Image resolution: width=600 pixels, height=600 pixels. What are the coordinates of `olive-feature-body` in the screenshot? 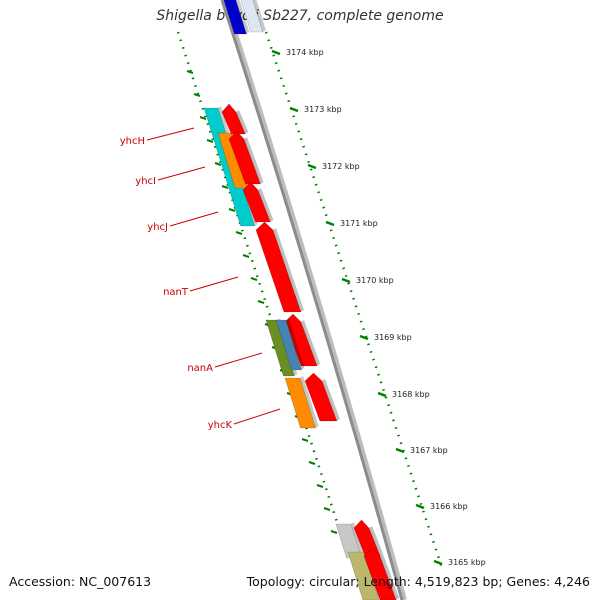 It's located at (280, 348).